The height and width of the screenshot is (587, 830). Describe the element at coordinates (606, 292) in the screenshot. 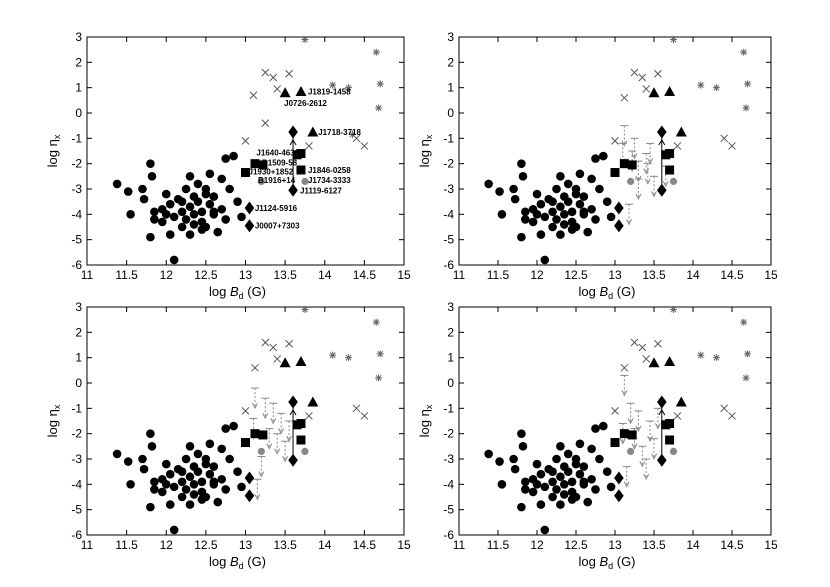

I see `x-axis-label: log Bd (G)` at that location.